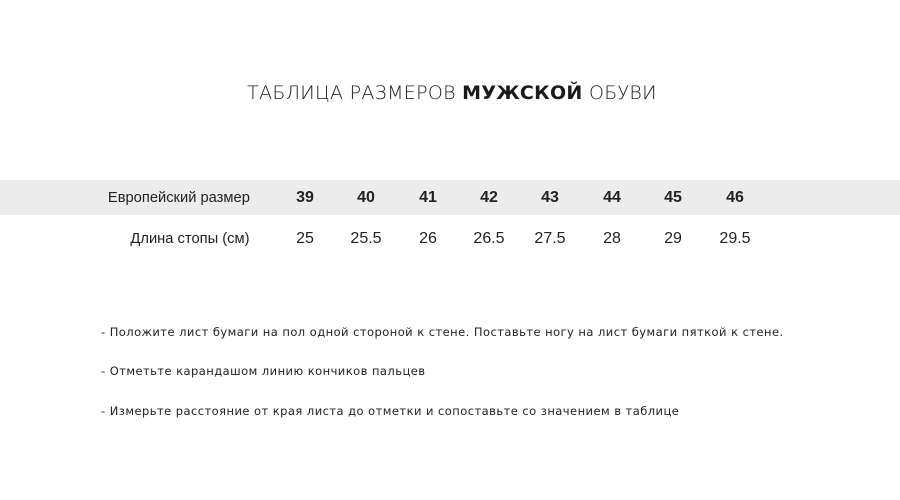  Describe the element at coordinates (366, 238) in the screenshot. I see `table-cell: 25.5` at that location.